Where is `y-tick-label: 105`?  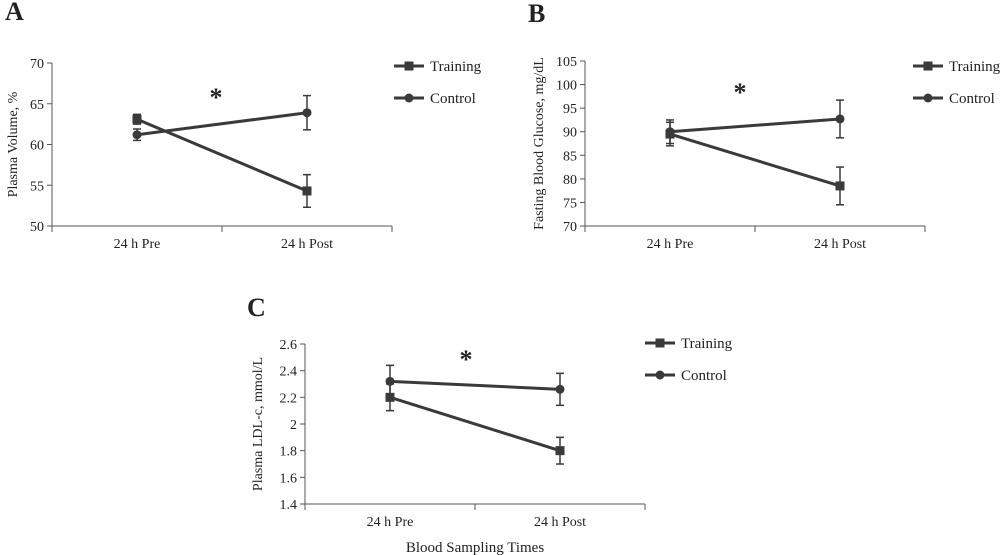
y-tick-label: 105 is located at coordinates (566, 62).